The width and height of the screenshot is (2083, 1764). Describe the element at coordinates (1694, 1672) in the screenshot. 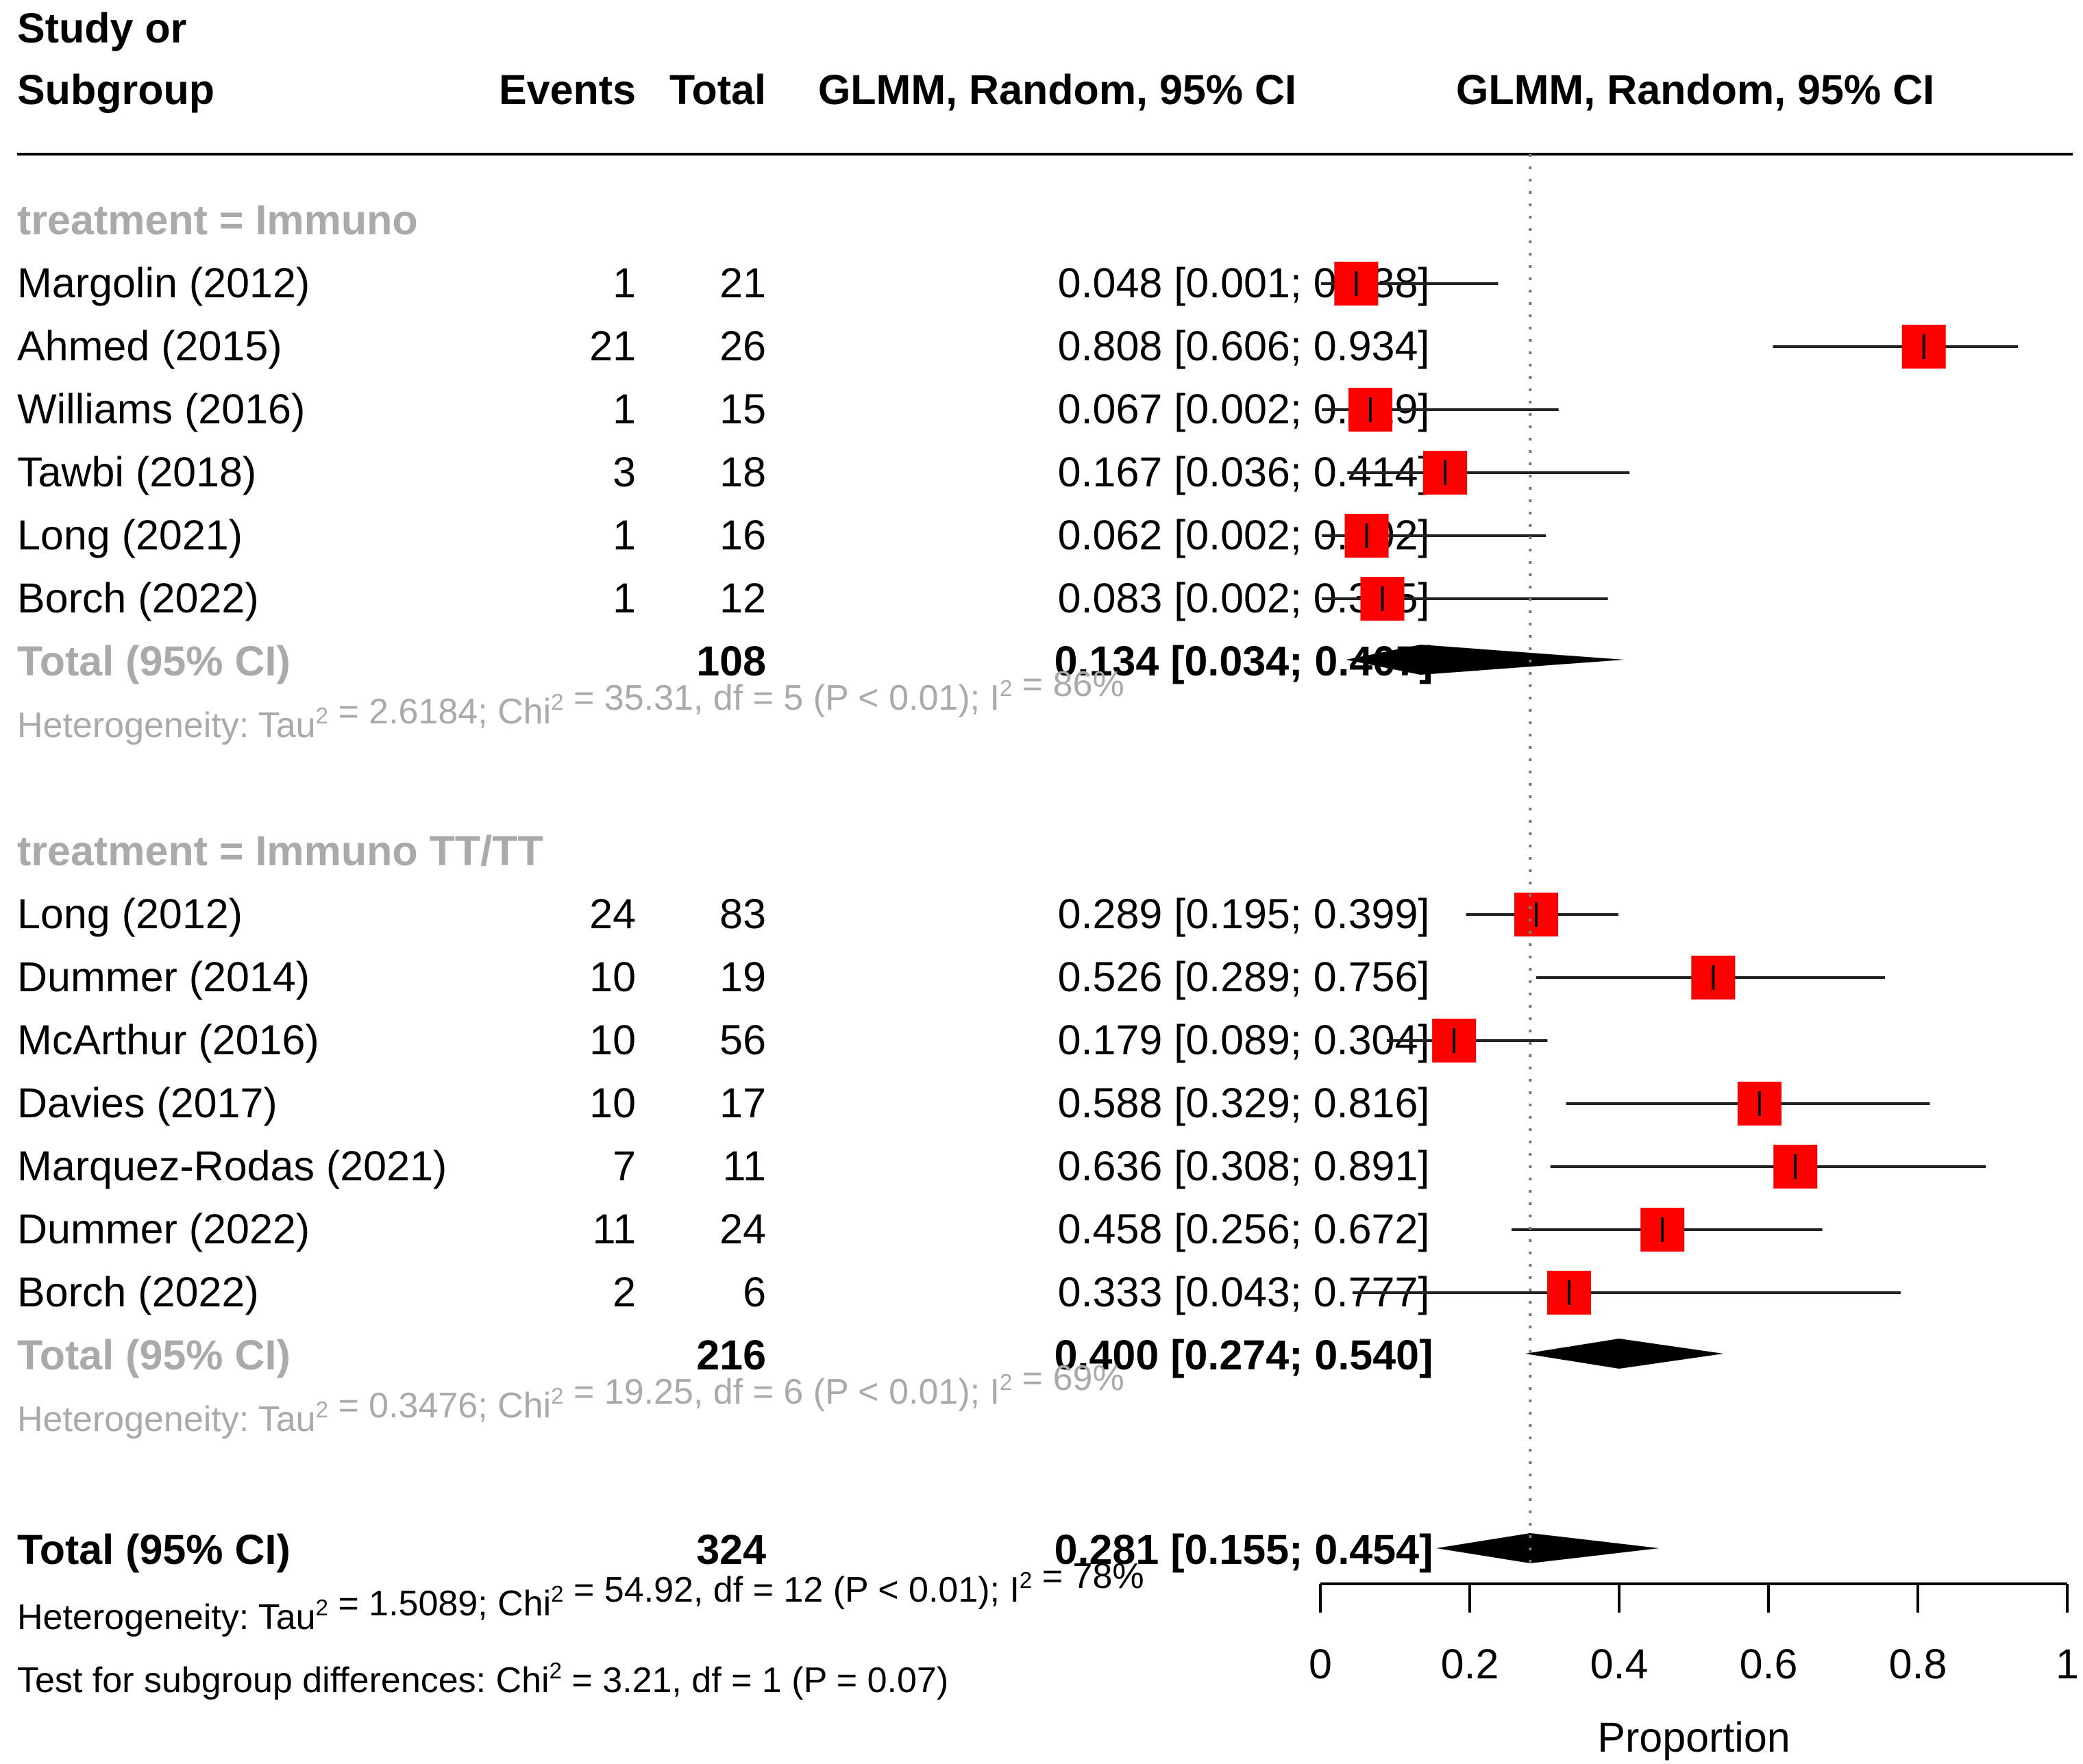

I see `x-axis: 0 0.2 0.4 0.6 0.8 1 Proportion` at that location.